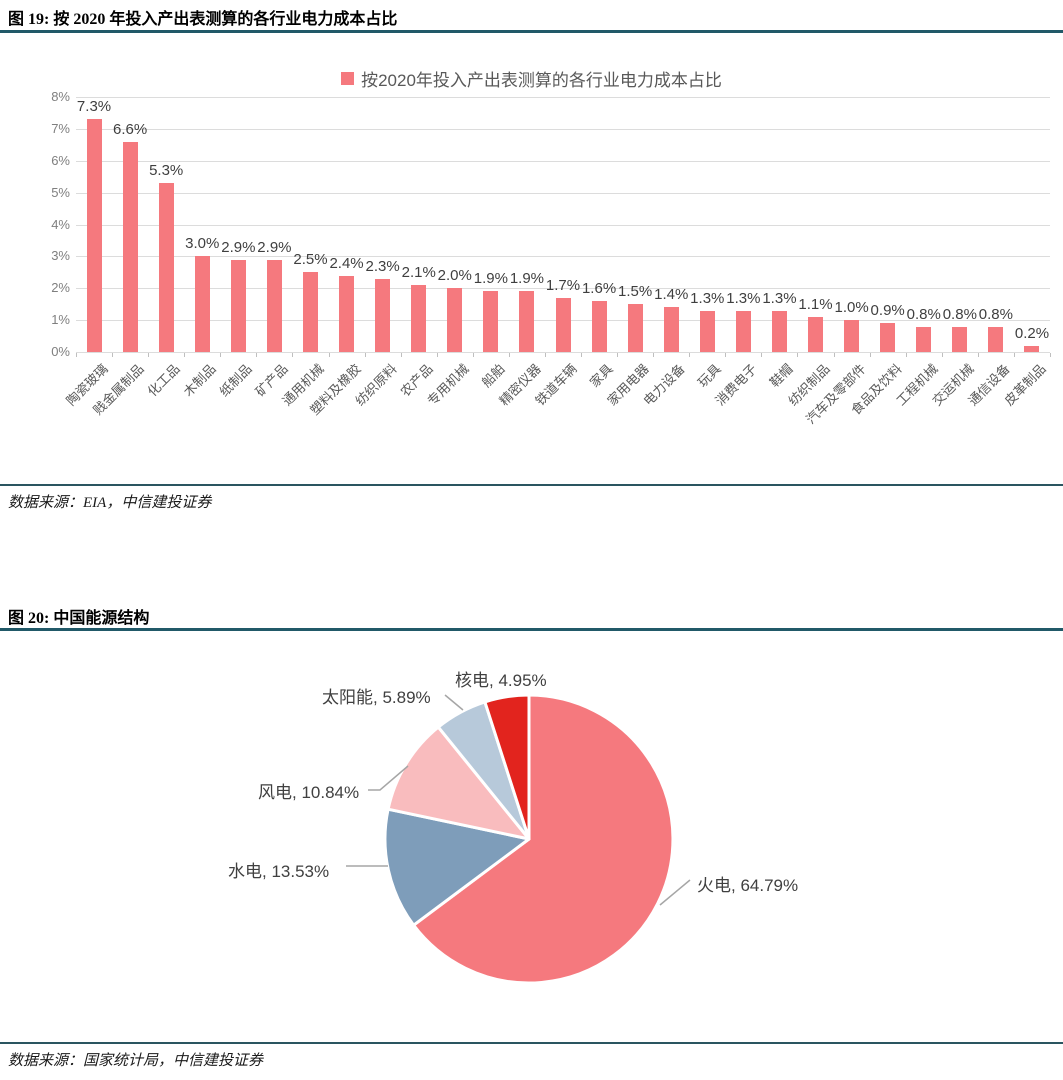 The image size is (1063, 1080). I want to click on figure20-title: 图 20: 中国能源结构, so click(79, 618).